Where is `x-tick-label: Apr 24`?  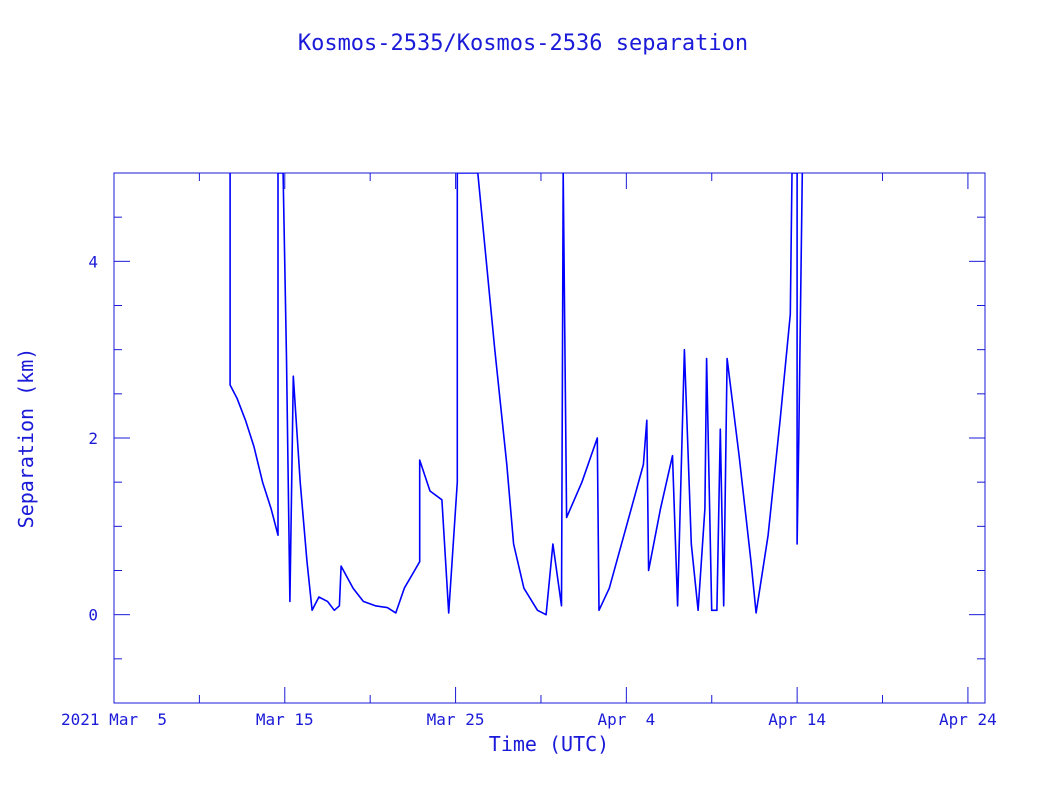
x-tick-label: Apr 24 is located at coordinates (968, 719).